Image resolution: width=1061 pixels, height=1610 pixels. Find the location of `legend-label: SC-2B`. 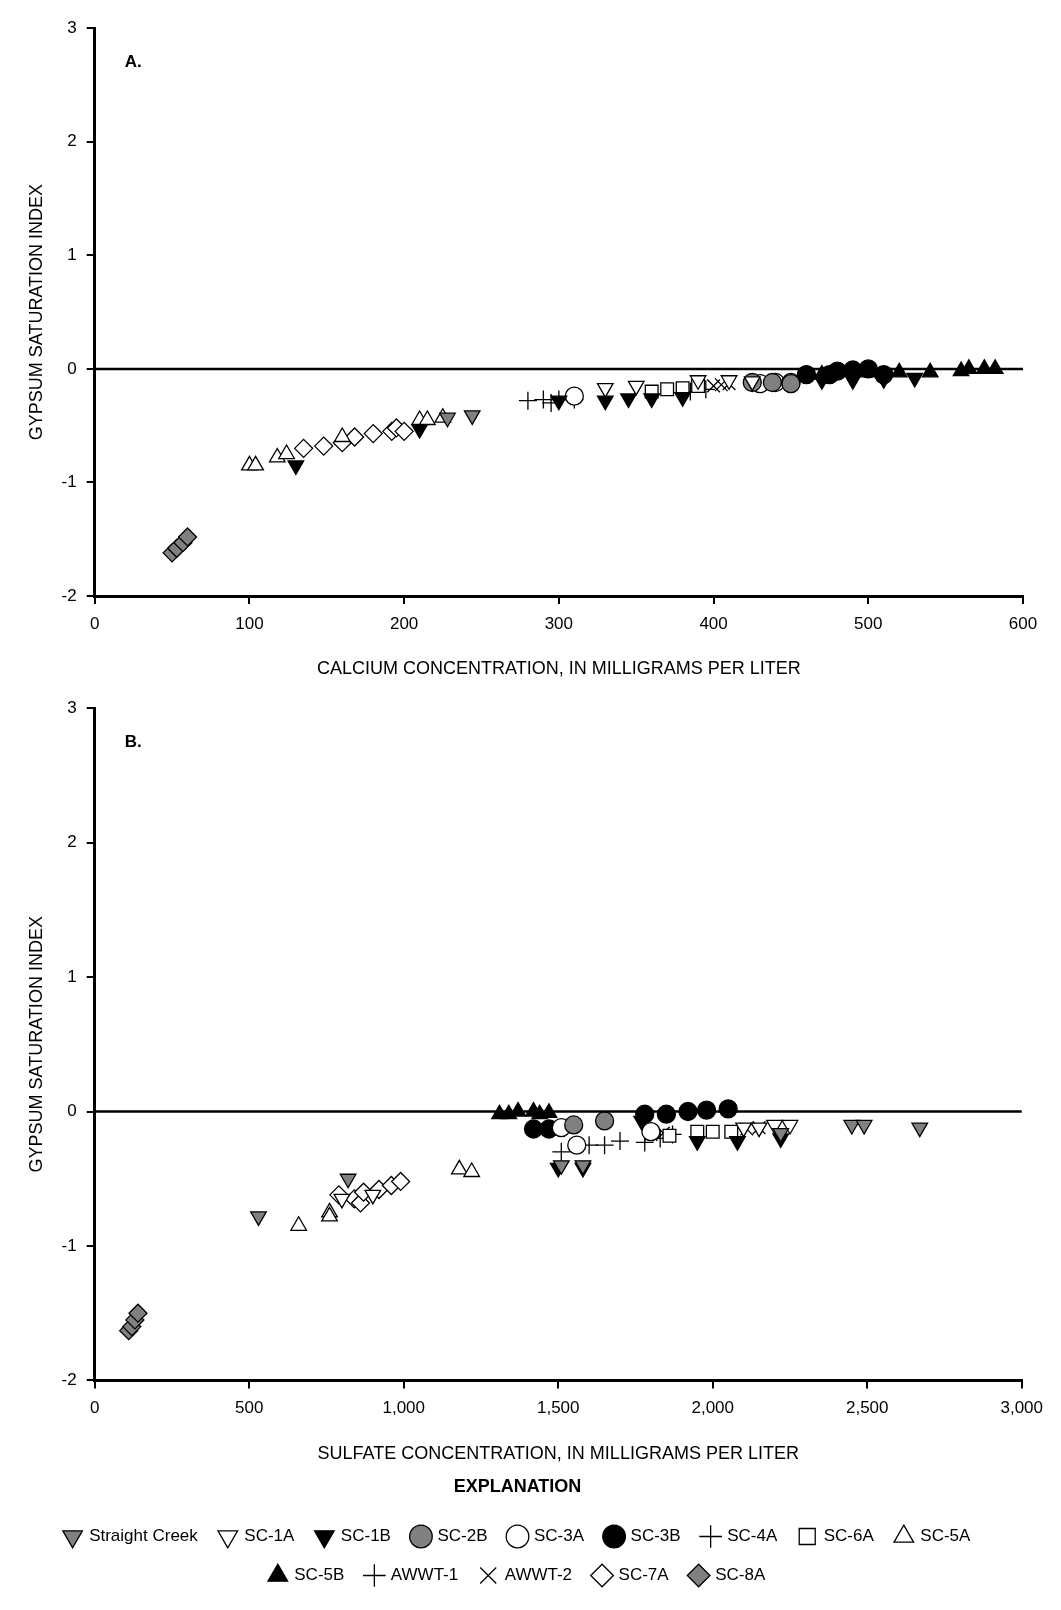

legend-label: SC-2B is located at coordinates (462, 1536).